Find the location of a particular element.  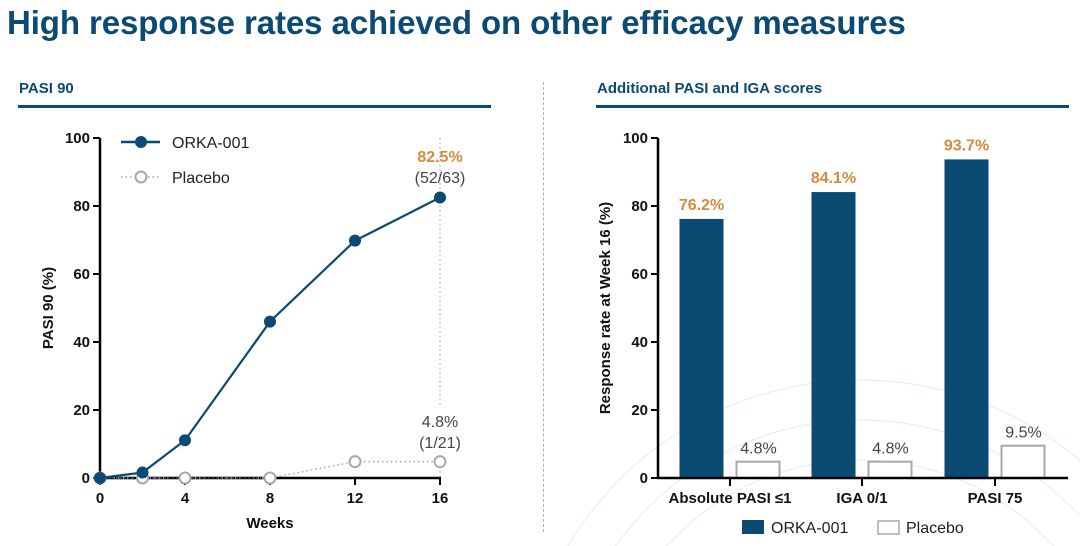

orka-week16-value-label: 82.5% is located at coordinates (439, 157).